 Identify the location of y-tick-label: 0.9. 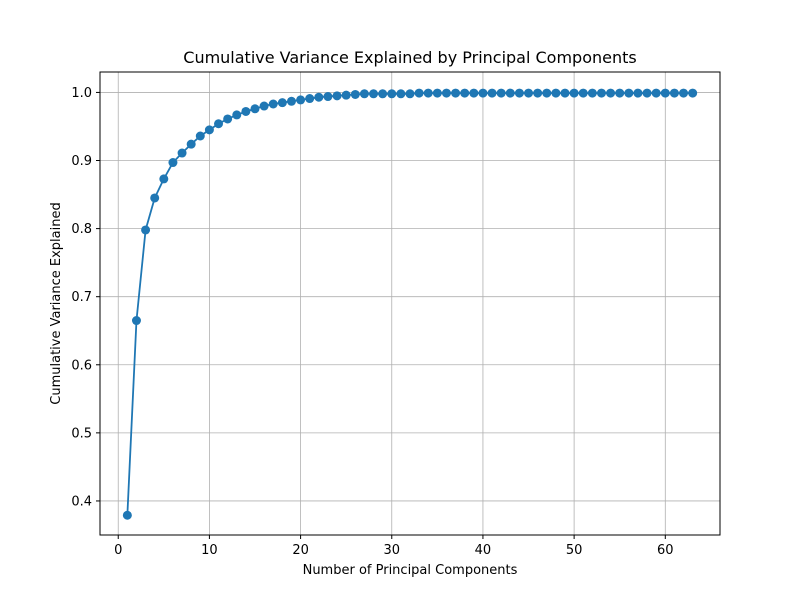
(81, 161).